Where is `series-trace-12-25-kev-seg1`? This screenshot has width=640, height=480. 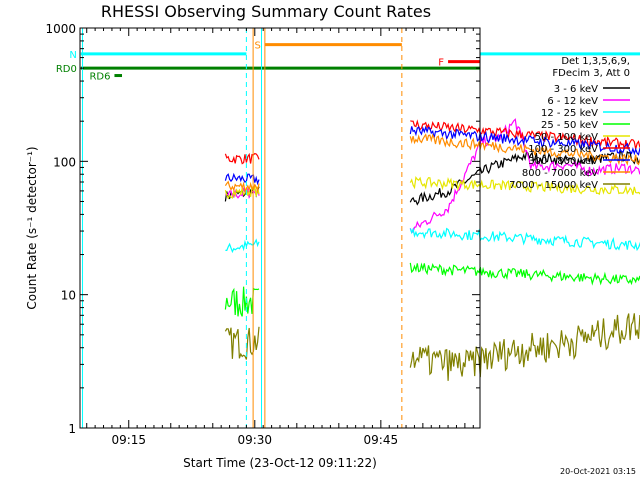 series-trace-12-25-kev-seg1 is located at coordinates (242, 246).